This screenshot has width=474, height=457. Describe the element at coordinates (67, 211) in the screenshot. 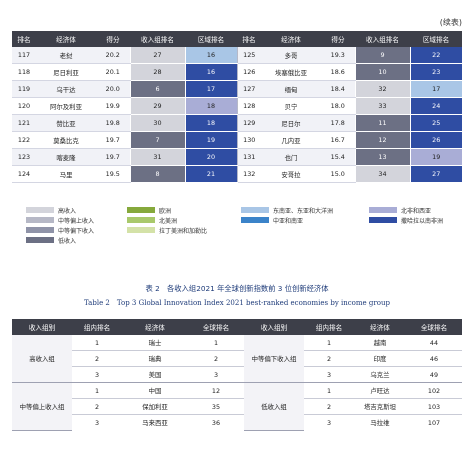

I see `legend-label: 高收入` at that location.